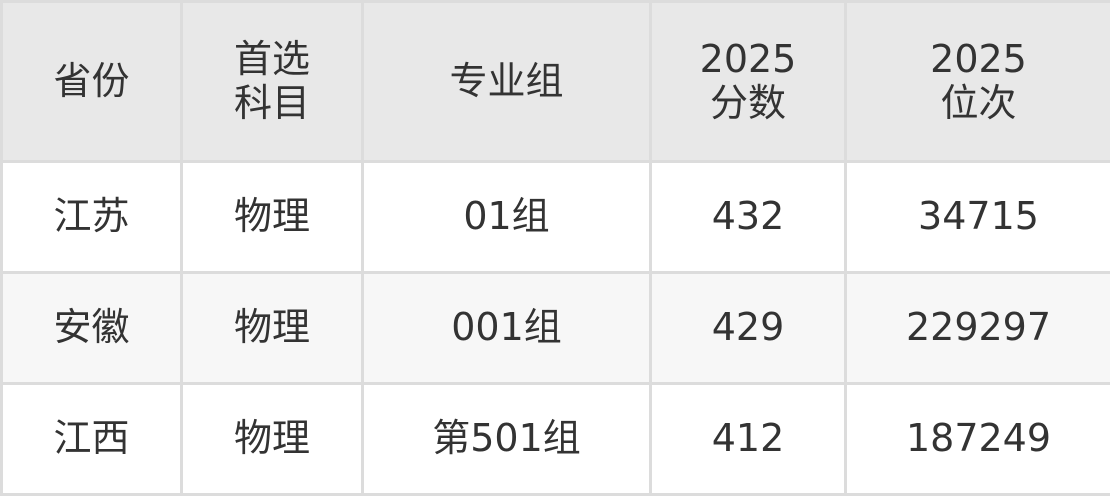  Describe the element at coordinates (507, 82) in the screenshot. I see `header-group: 专业组` at that location.